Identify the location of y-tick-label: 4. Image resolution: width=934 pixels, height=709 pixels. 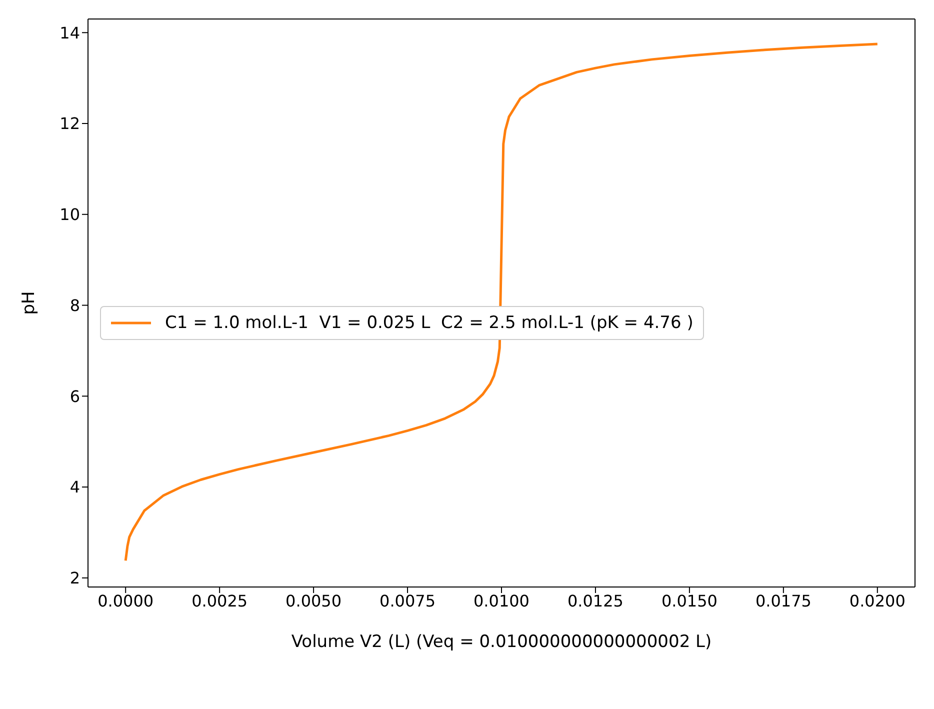
(75, 487).